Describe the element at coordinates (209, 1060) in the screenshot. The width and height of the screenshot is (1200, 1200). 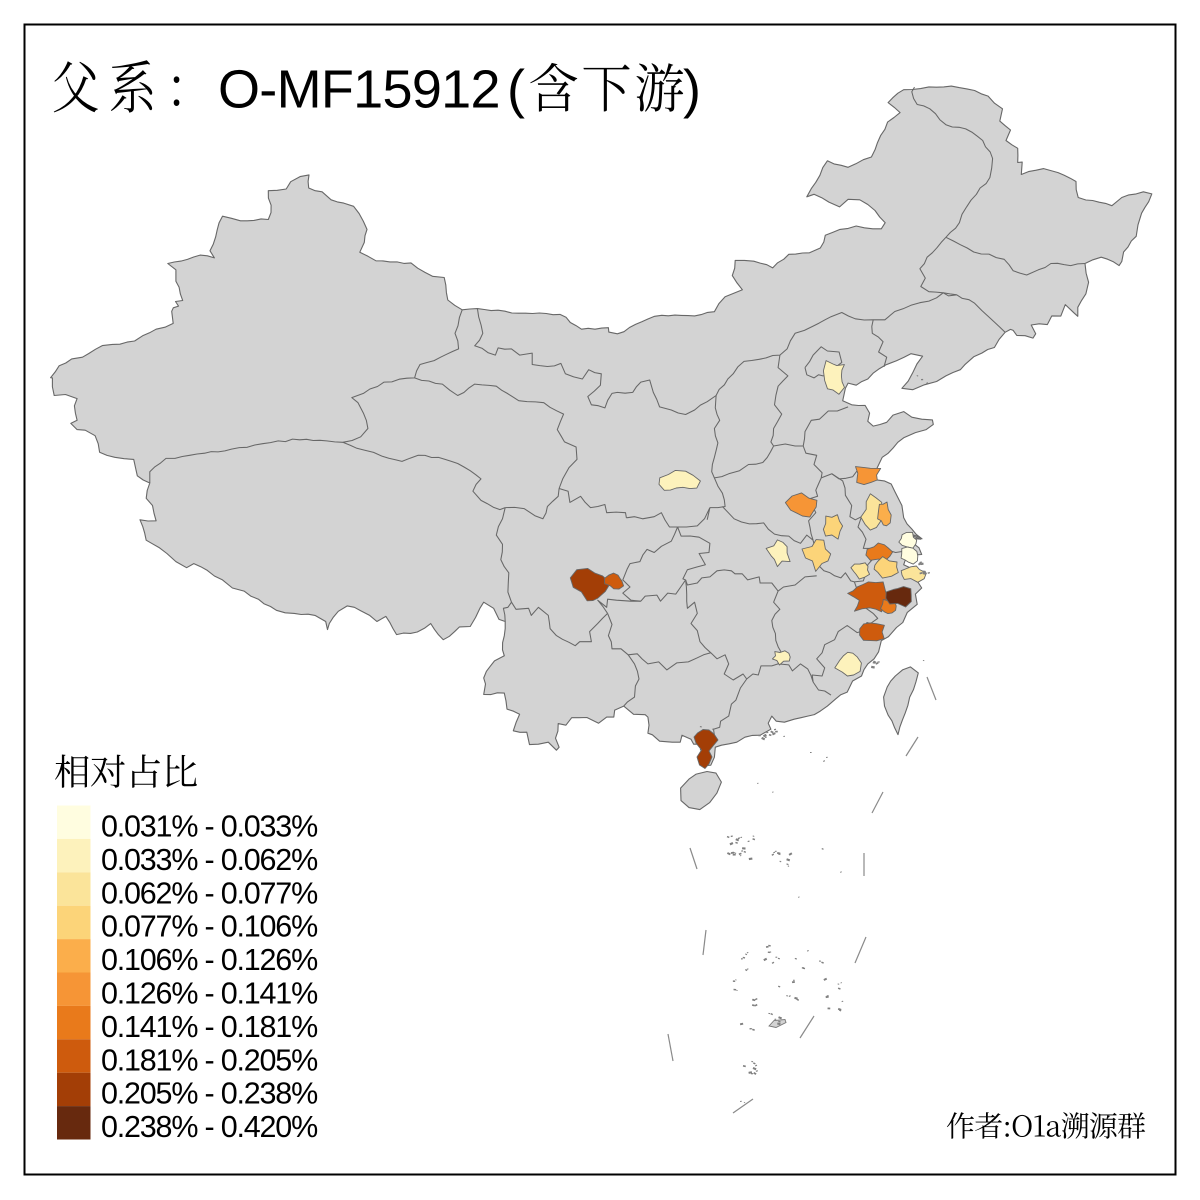
I see `svg-text: 0.181% - 0.205%` at that location.